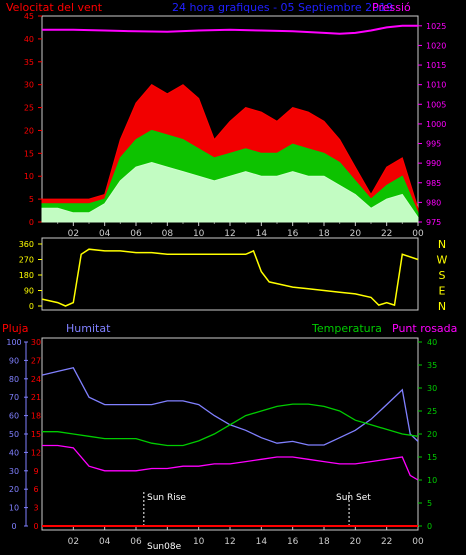 This screenshot has width=466, height=555. What do you see at coordinates (88, 328) in the screenshot?
I see `humitat-label: Humitat` at bounding box center [88, 328].